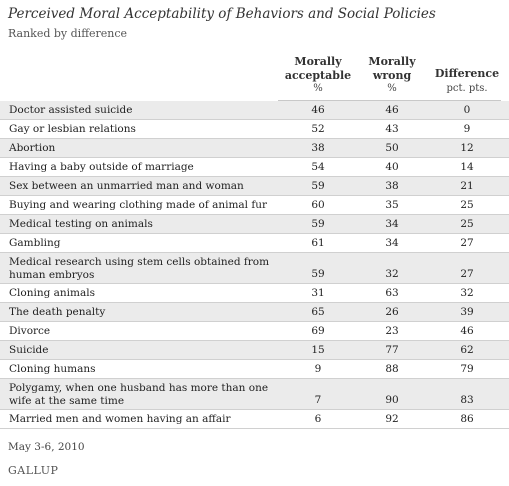 This screenshot has width=509, height=486. I want to click on acceptable-cell: 7, so click(318, 400).